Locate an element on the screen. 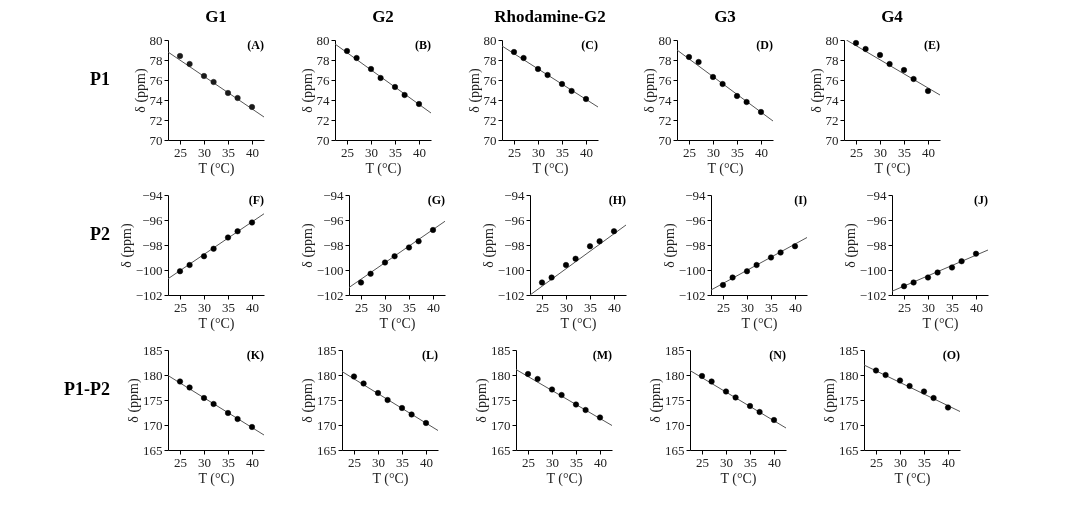 The image size is (1069, 510). y-tick-label: −96 is located at coordinates (514, 220).